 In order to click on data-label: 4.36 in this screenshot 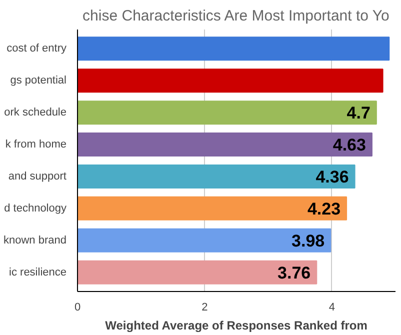, I will do `click(332, 176)`.